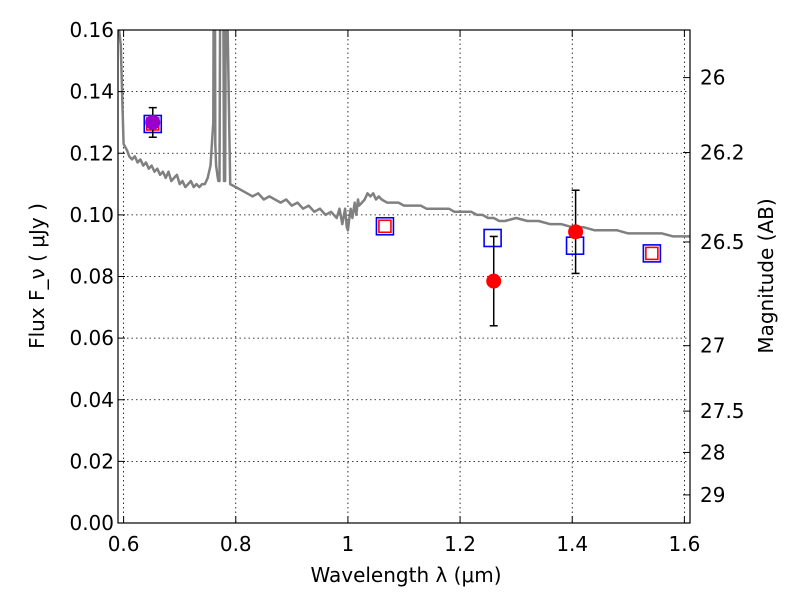 This screenshot has height=600, width=800. Describe the element at coordinates (712, 452) in the screenshot. I see `y2-tick-label: 28` at that location.